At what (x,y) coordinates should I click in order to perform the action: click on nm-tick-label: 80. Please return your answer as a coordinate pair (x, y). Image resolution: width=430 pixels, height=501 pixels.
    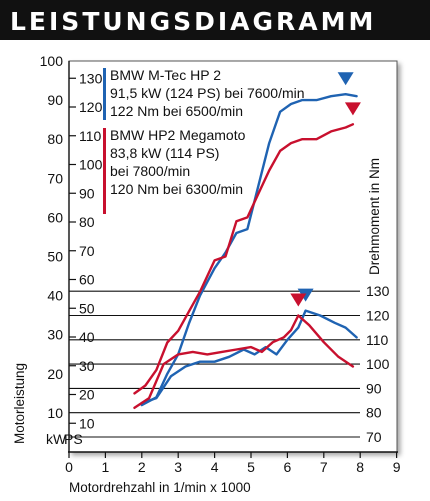
    Looking at the image, I should click on (374, 413).